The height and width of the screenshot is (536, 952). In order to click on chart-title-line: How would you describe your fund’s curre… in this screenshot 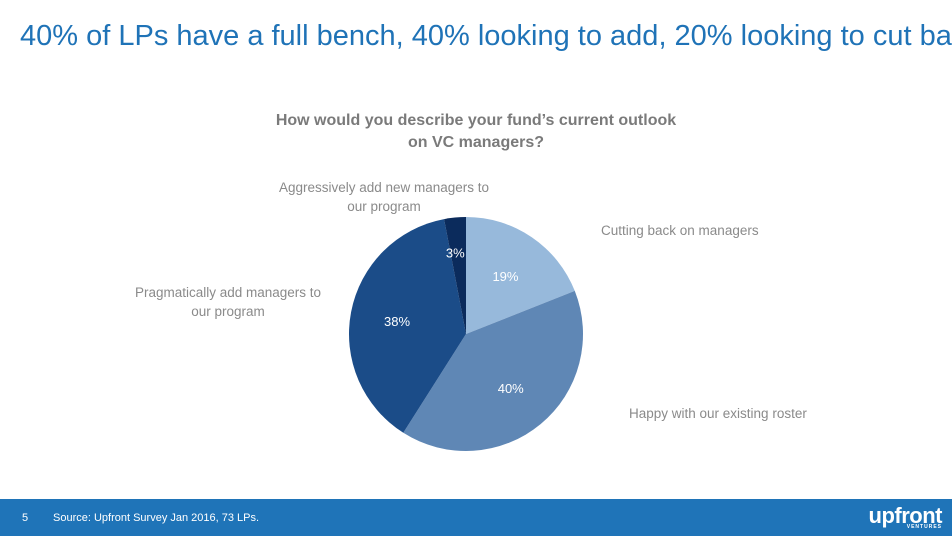, I will do `click(476, 120)`.